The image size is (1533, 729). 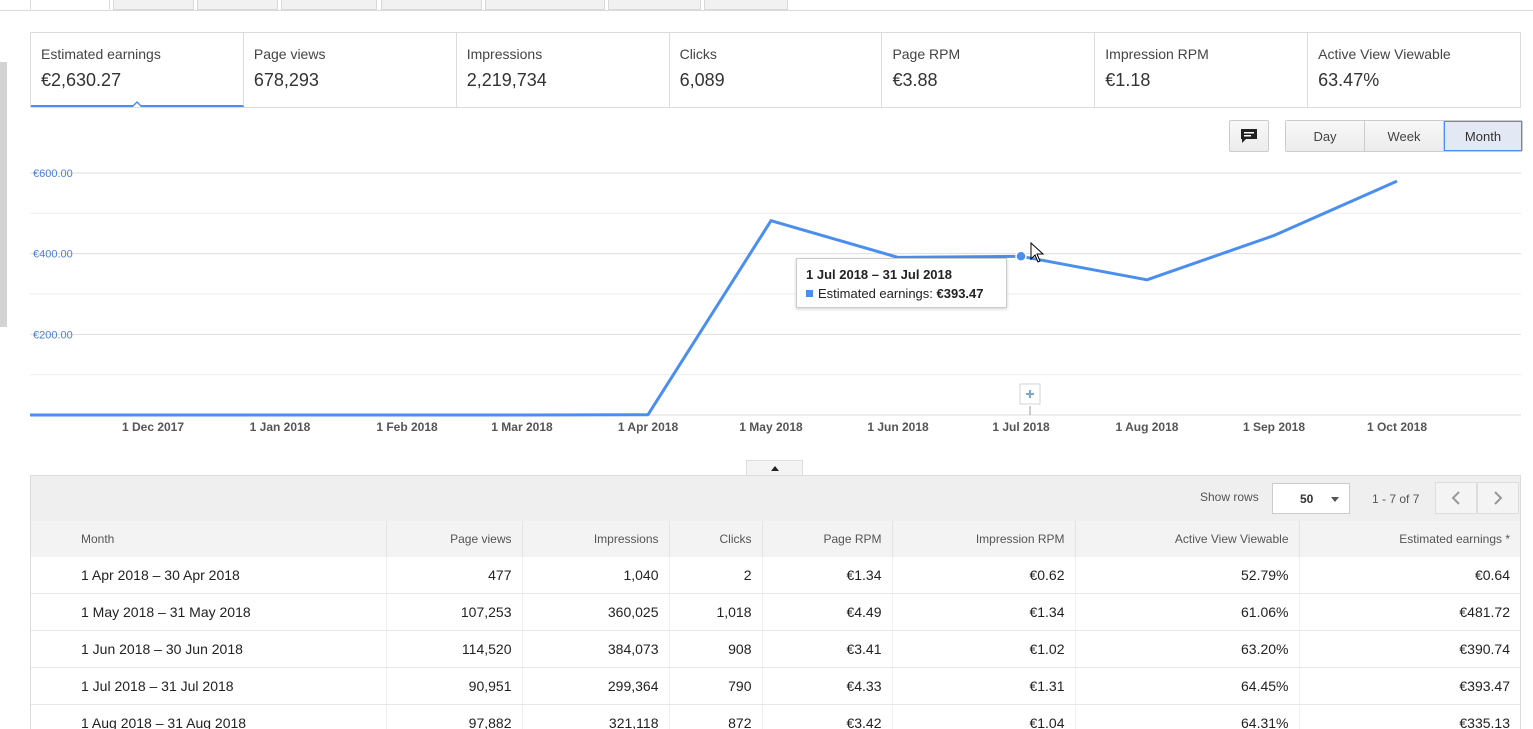 I want to click on table-cell: €1.31, so click(x=984, y=686).